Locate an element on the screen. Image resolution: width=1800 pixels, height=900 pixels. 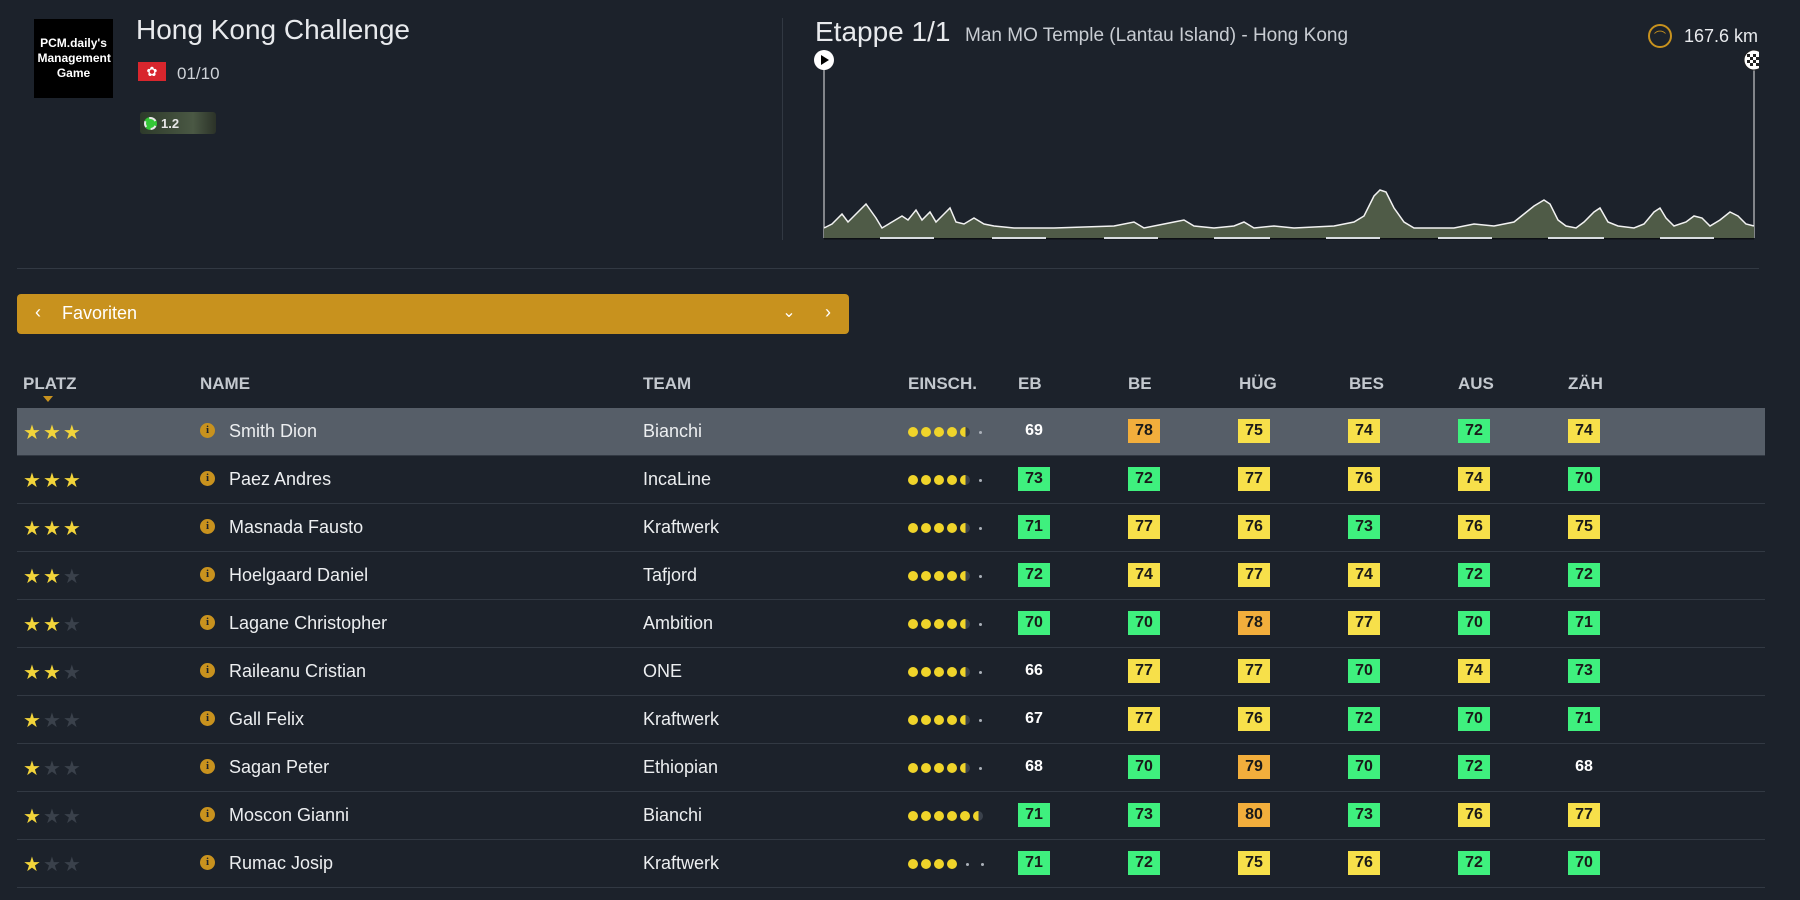
table-row: ★★★ i Rumac Josip Kraftwerk 71 72 75 76 72 70 is located at coordinates (891, 864).